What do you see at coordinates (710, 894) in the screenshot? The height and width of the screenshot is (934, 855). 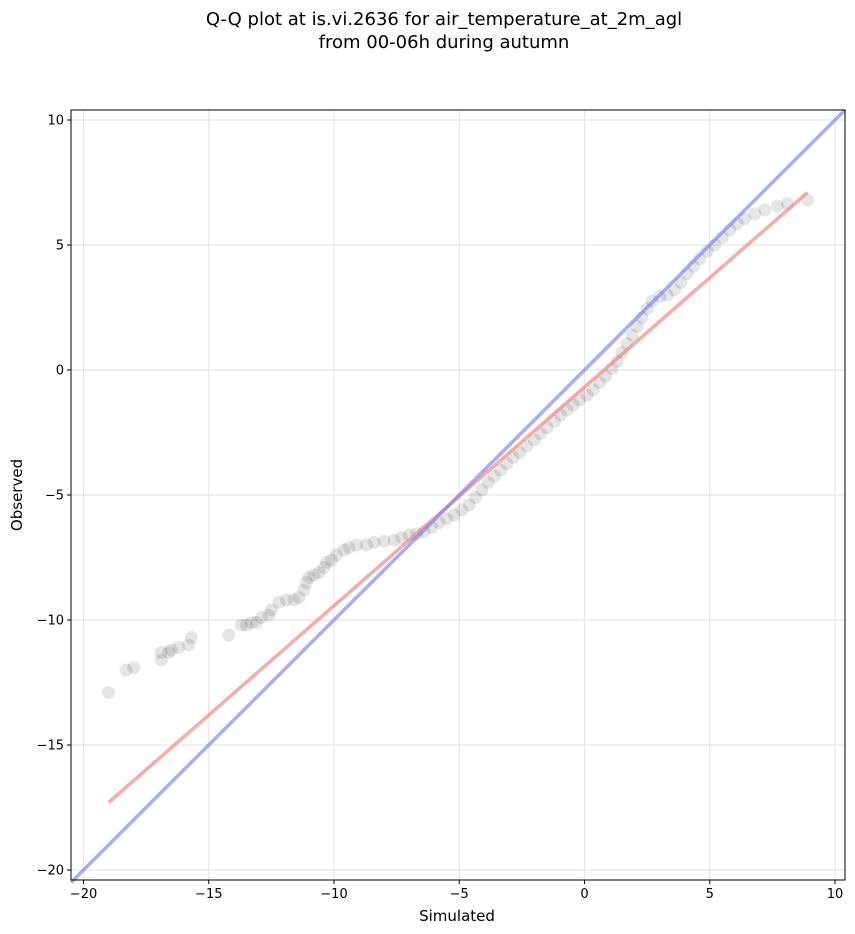 I see `x-tick-label: 5` at bounding box center [710, 894].